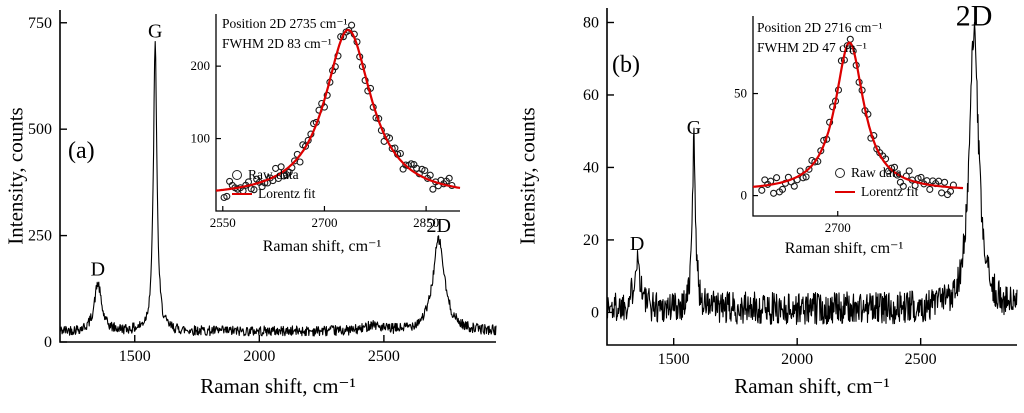  I want to click on svg-text: 200, so click(201, 65).